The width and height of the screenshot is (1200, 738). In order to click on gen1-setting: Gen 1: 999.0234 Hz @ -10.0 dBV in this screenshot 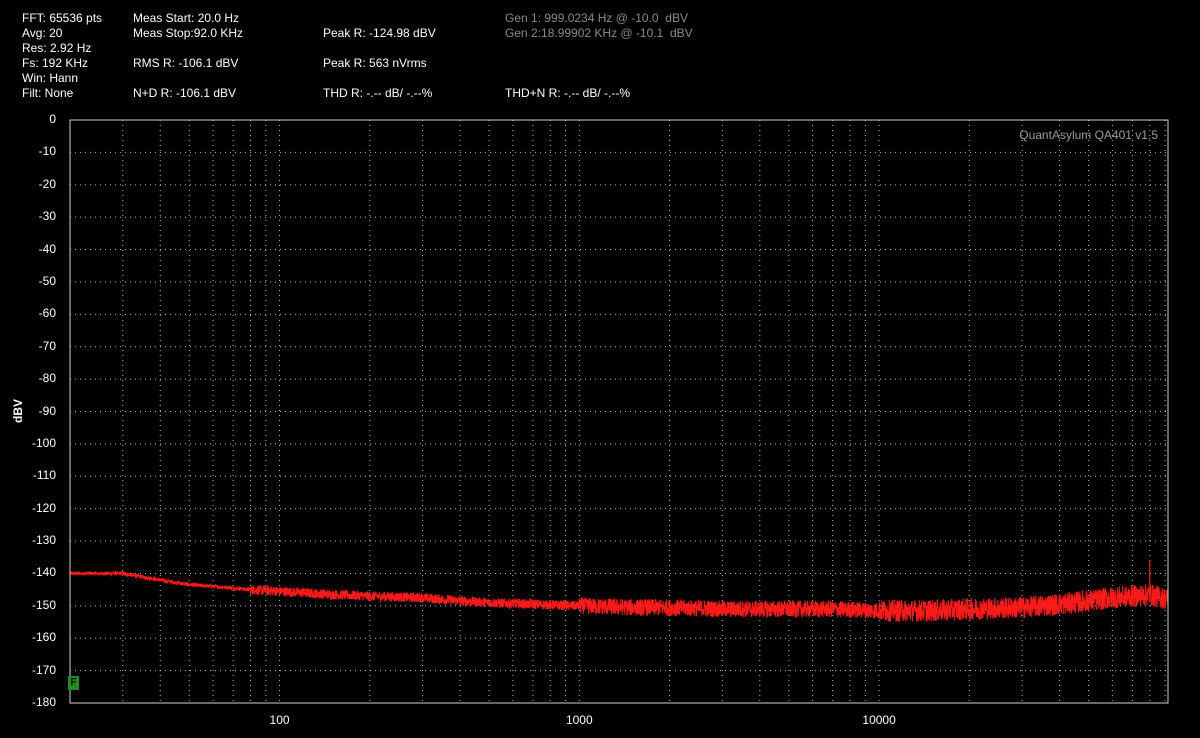, I will do `click(596, 18)`.